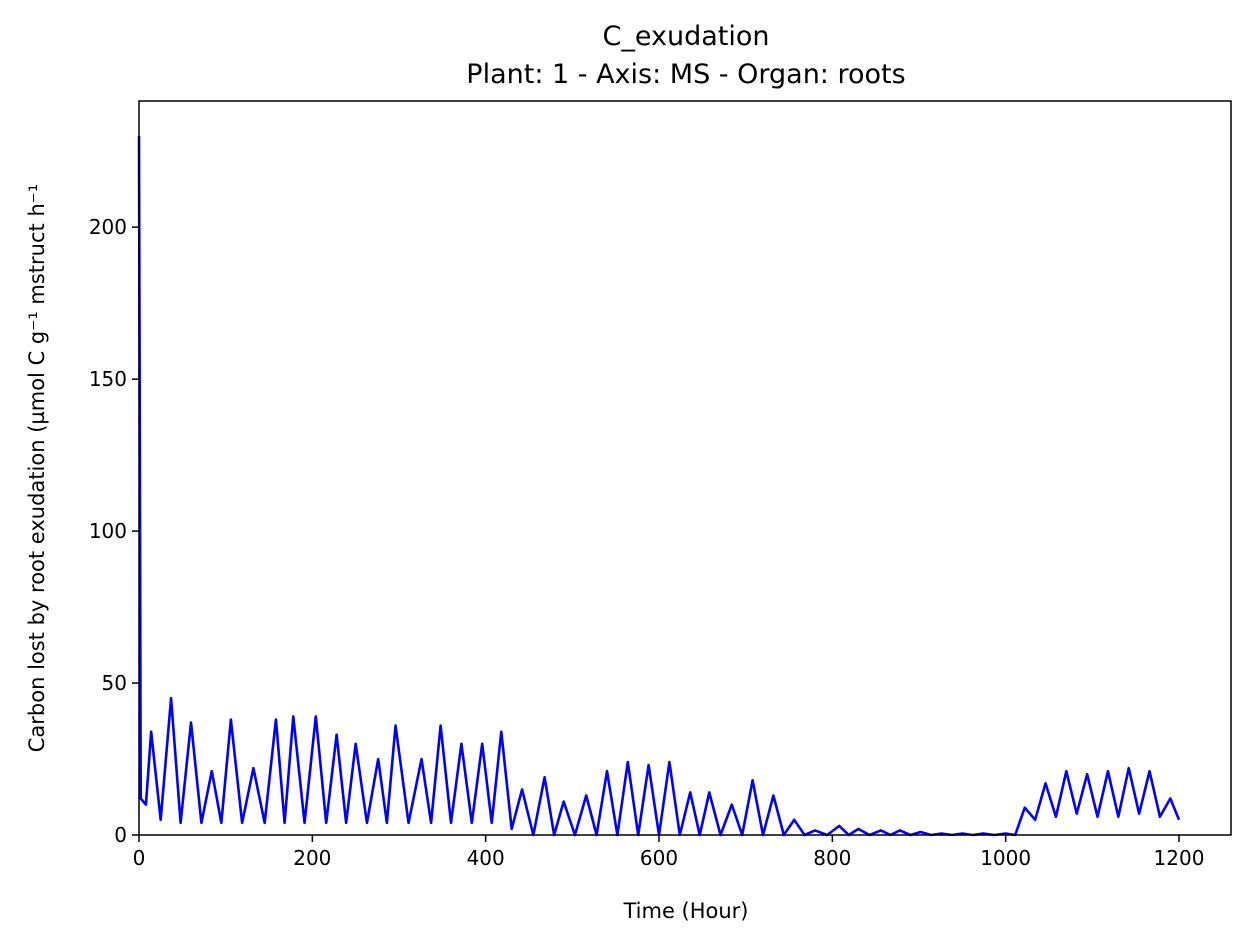 The height and width of the screenshot is (947, 1252). Describe the element at coordinates (659, 858) in the screenshot. I see `x-tick-label: 600` at that location.